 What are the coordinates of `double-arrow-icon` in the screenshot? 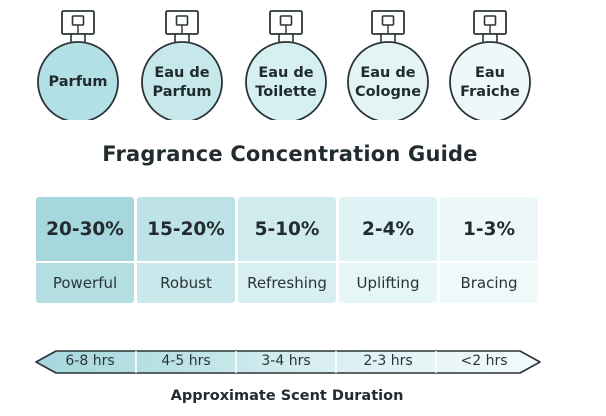 It's located at (288, 362).